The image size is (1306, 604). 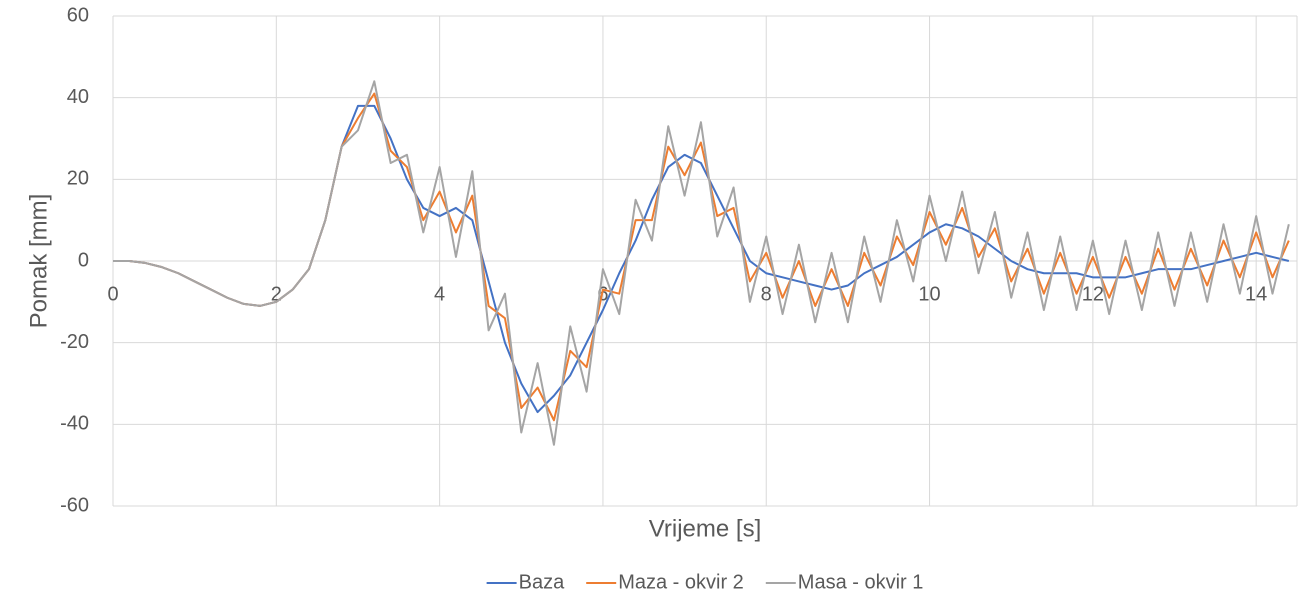 I want to click on y-tick-label: 20, so click(x=78, y=179).